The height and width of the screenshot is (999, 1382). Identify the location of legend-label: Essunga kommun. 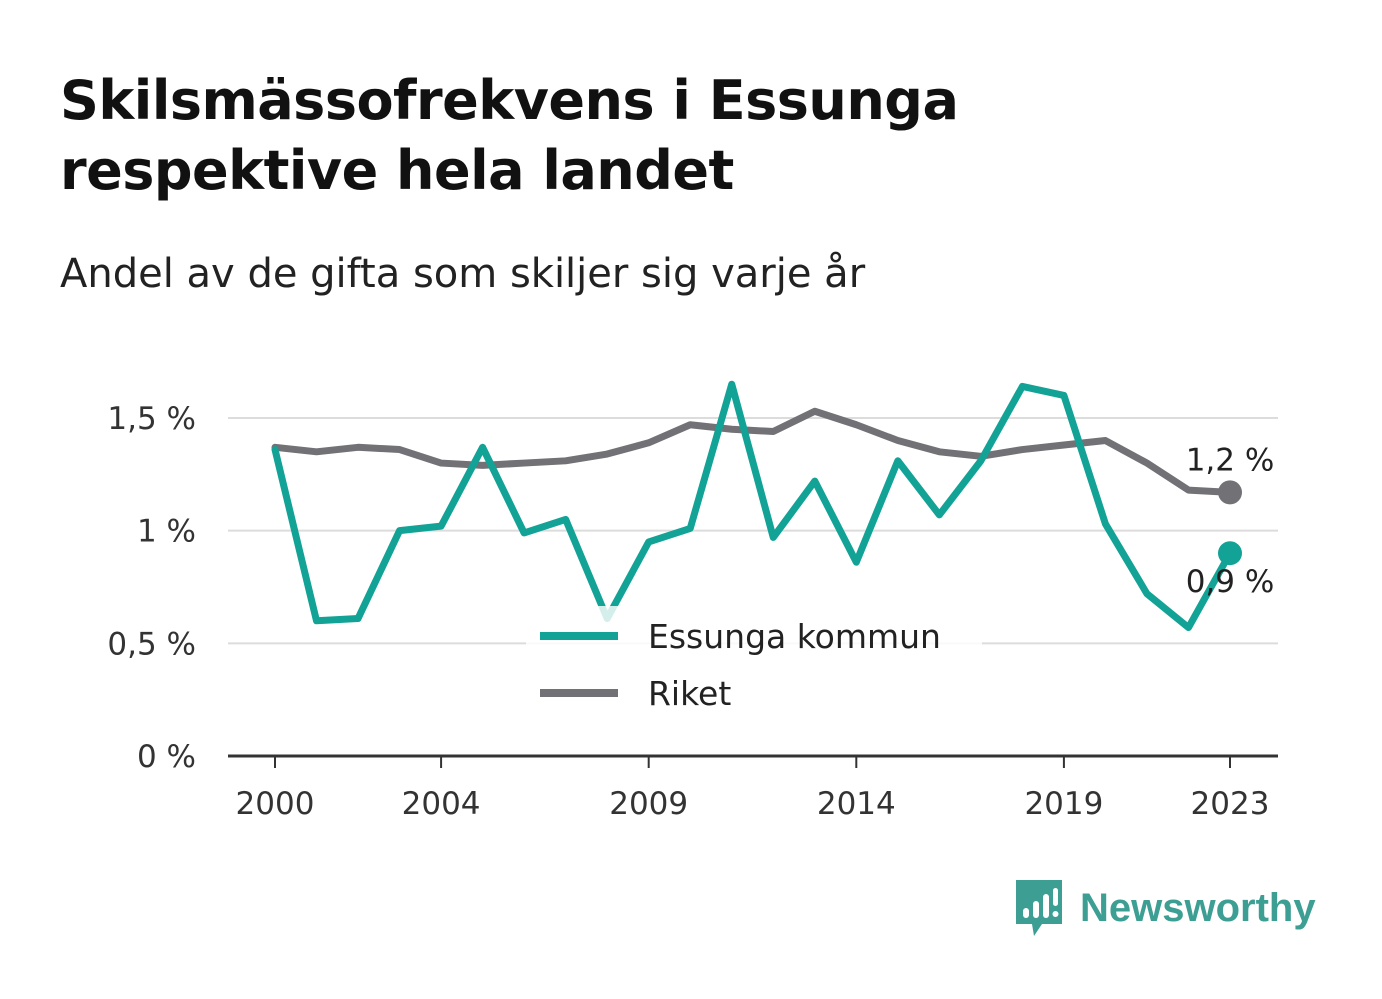
(794, 636).